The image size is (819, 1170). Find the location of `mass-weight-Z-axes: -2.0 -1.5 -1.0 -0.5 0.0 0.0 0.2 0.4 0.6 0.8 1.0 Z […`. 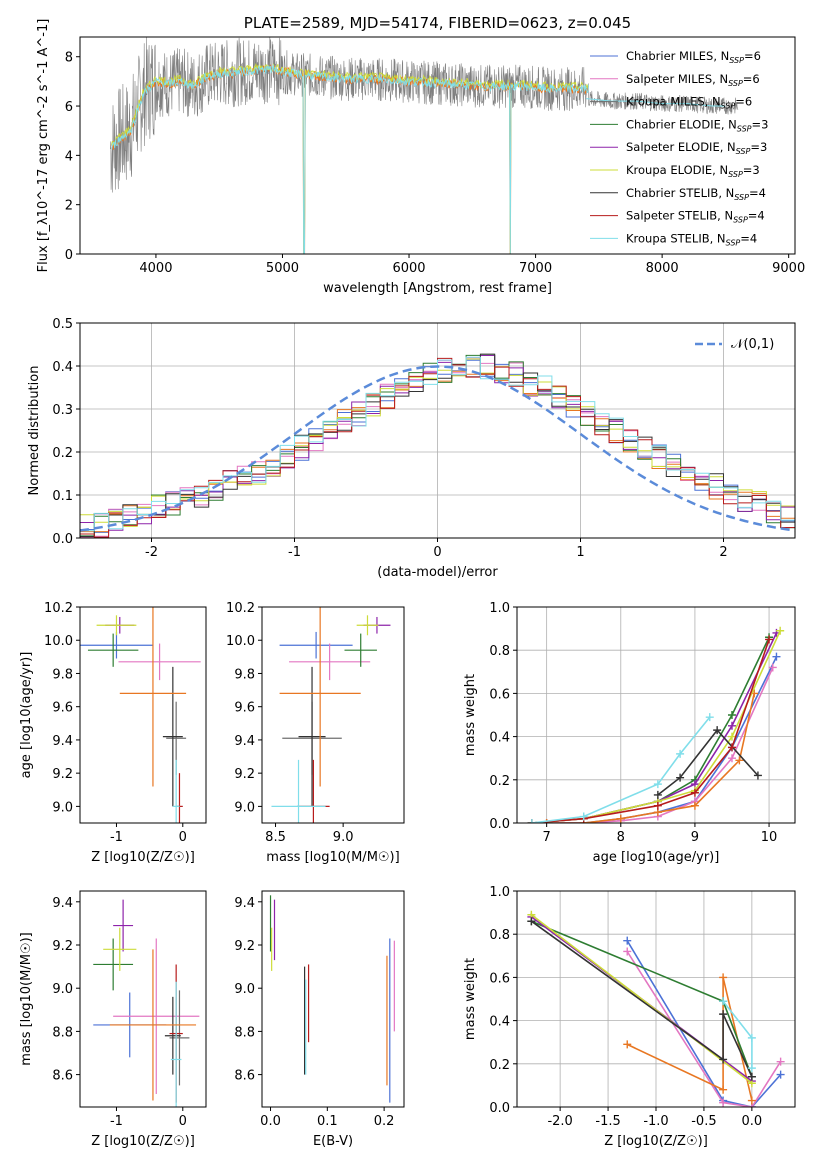

mass-weight-Z-axes: -2.0 -1.5 -1.0 -0.5 0.0 0.0 0.2 0.4 0.6 0.8 1.0 Z [… is located at coordinates (629, 1017).